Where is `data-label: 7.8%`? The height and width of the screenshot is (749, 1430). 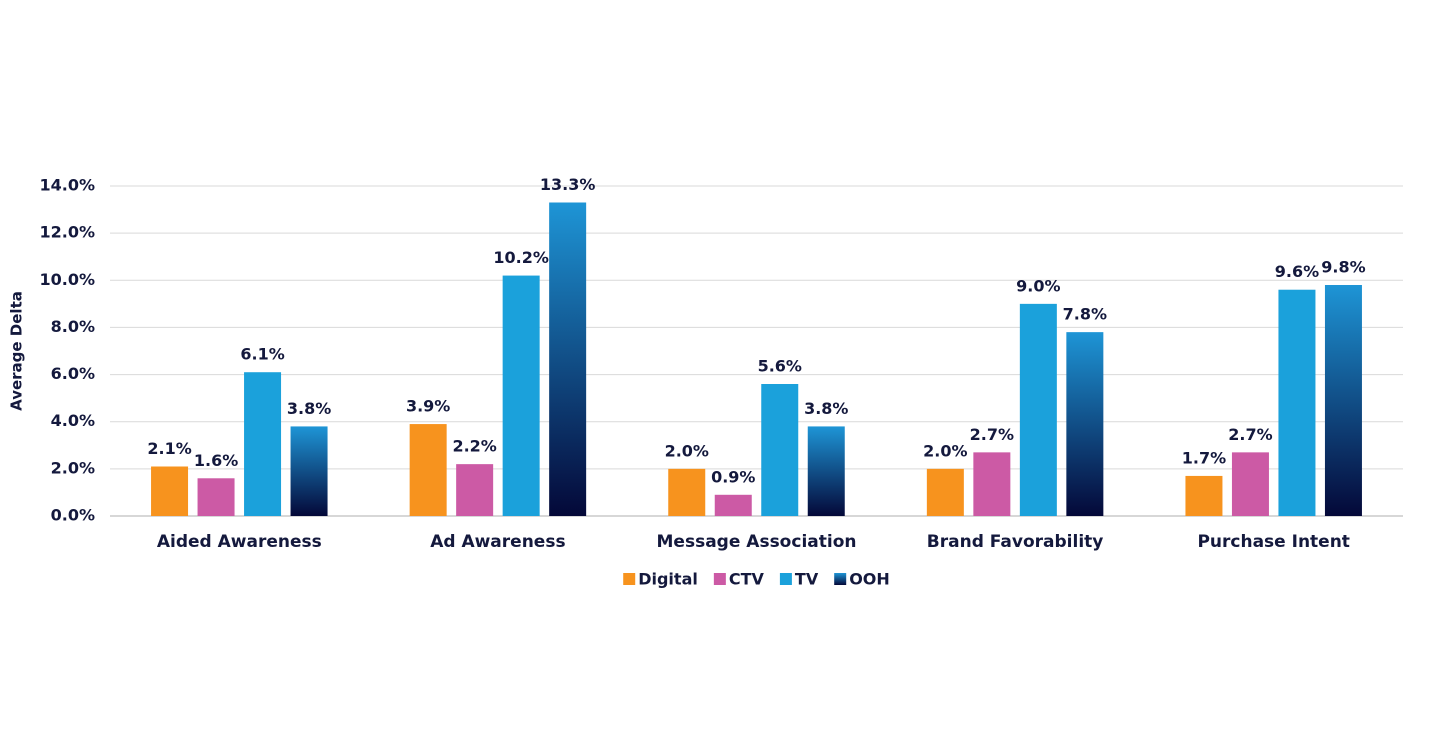
data-label: 7.8% is located at coordinates (1085, 314).